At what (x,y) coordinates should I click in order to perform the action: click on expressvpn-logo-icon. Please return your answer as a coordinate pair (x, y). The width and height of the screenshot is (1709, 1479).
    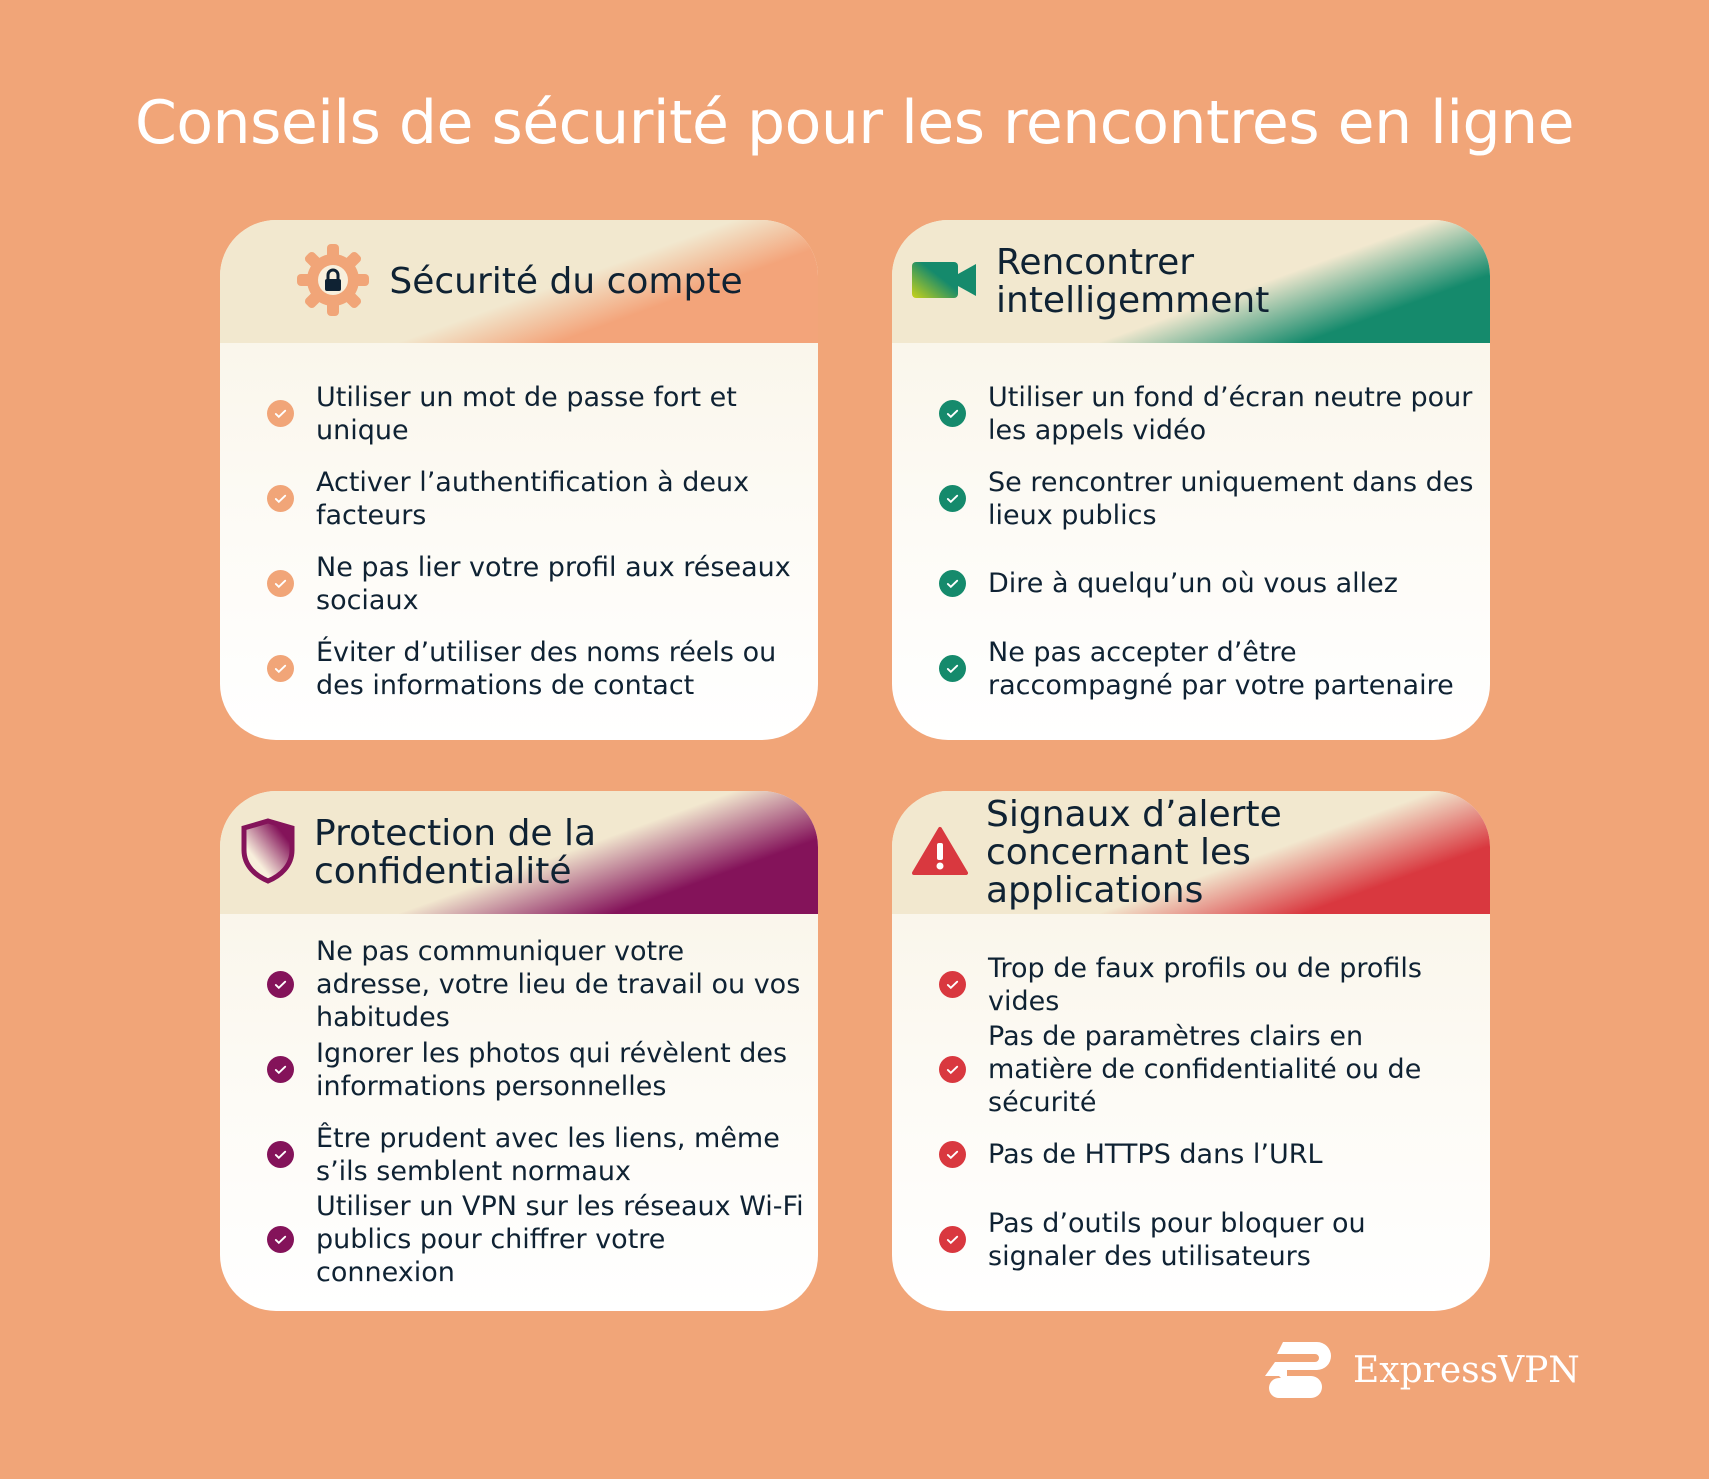
    Looking at the image, I should click on (1298, 1370).